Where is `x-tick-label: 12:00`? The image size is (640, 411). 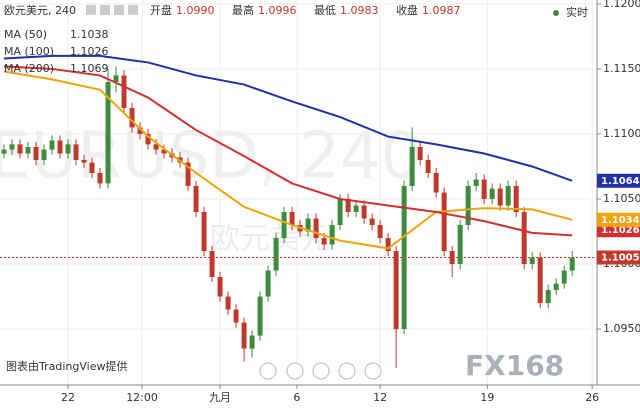 x-tick-label: 12:00 is located at coordinates (142, 397).